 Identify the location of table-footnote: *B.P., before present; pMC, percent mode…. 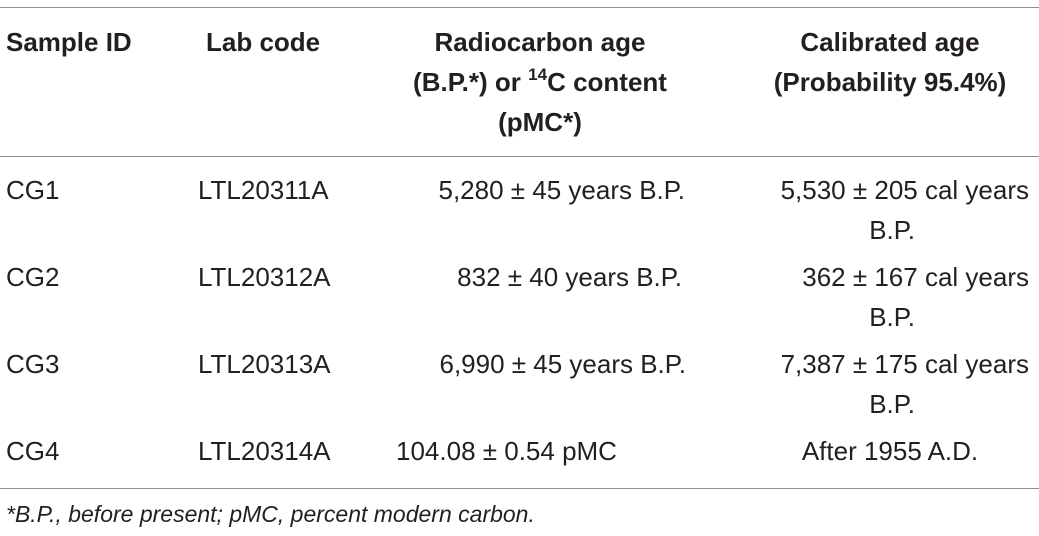
(270, 514).